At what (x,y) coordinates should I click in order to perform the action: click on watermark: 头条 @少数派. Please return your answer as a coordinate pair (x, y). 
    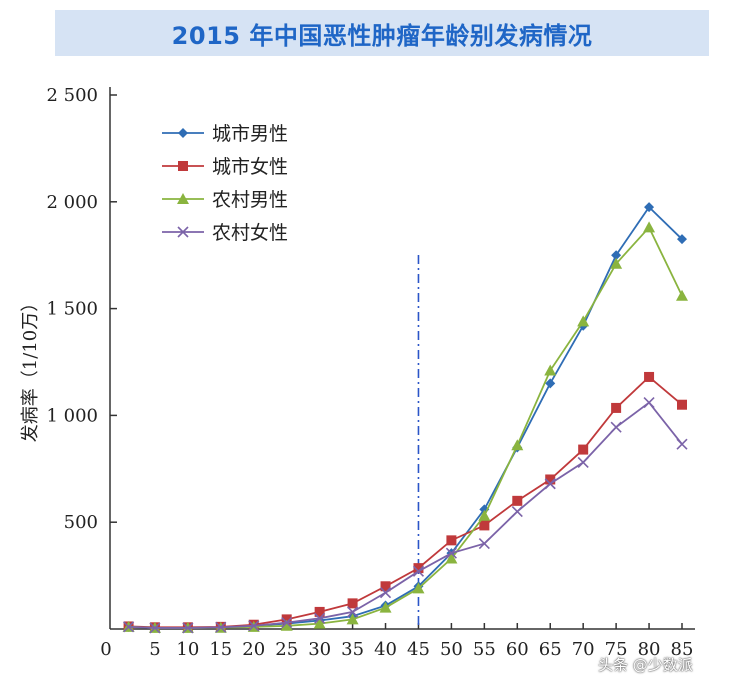
    Looking at the image, I should click on (645, 665).